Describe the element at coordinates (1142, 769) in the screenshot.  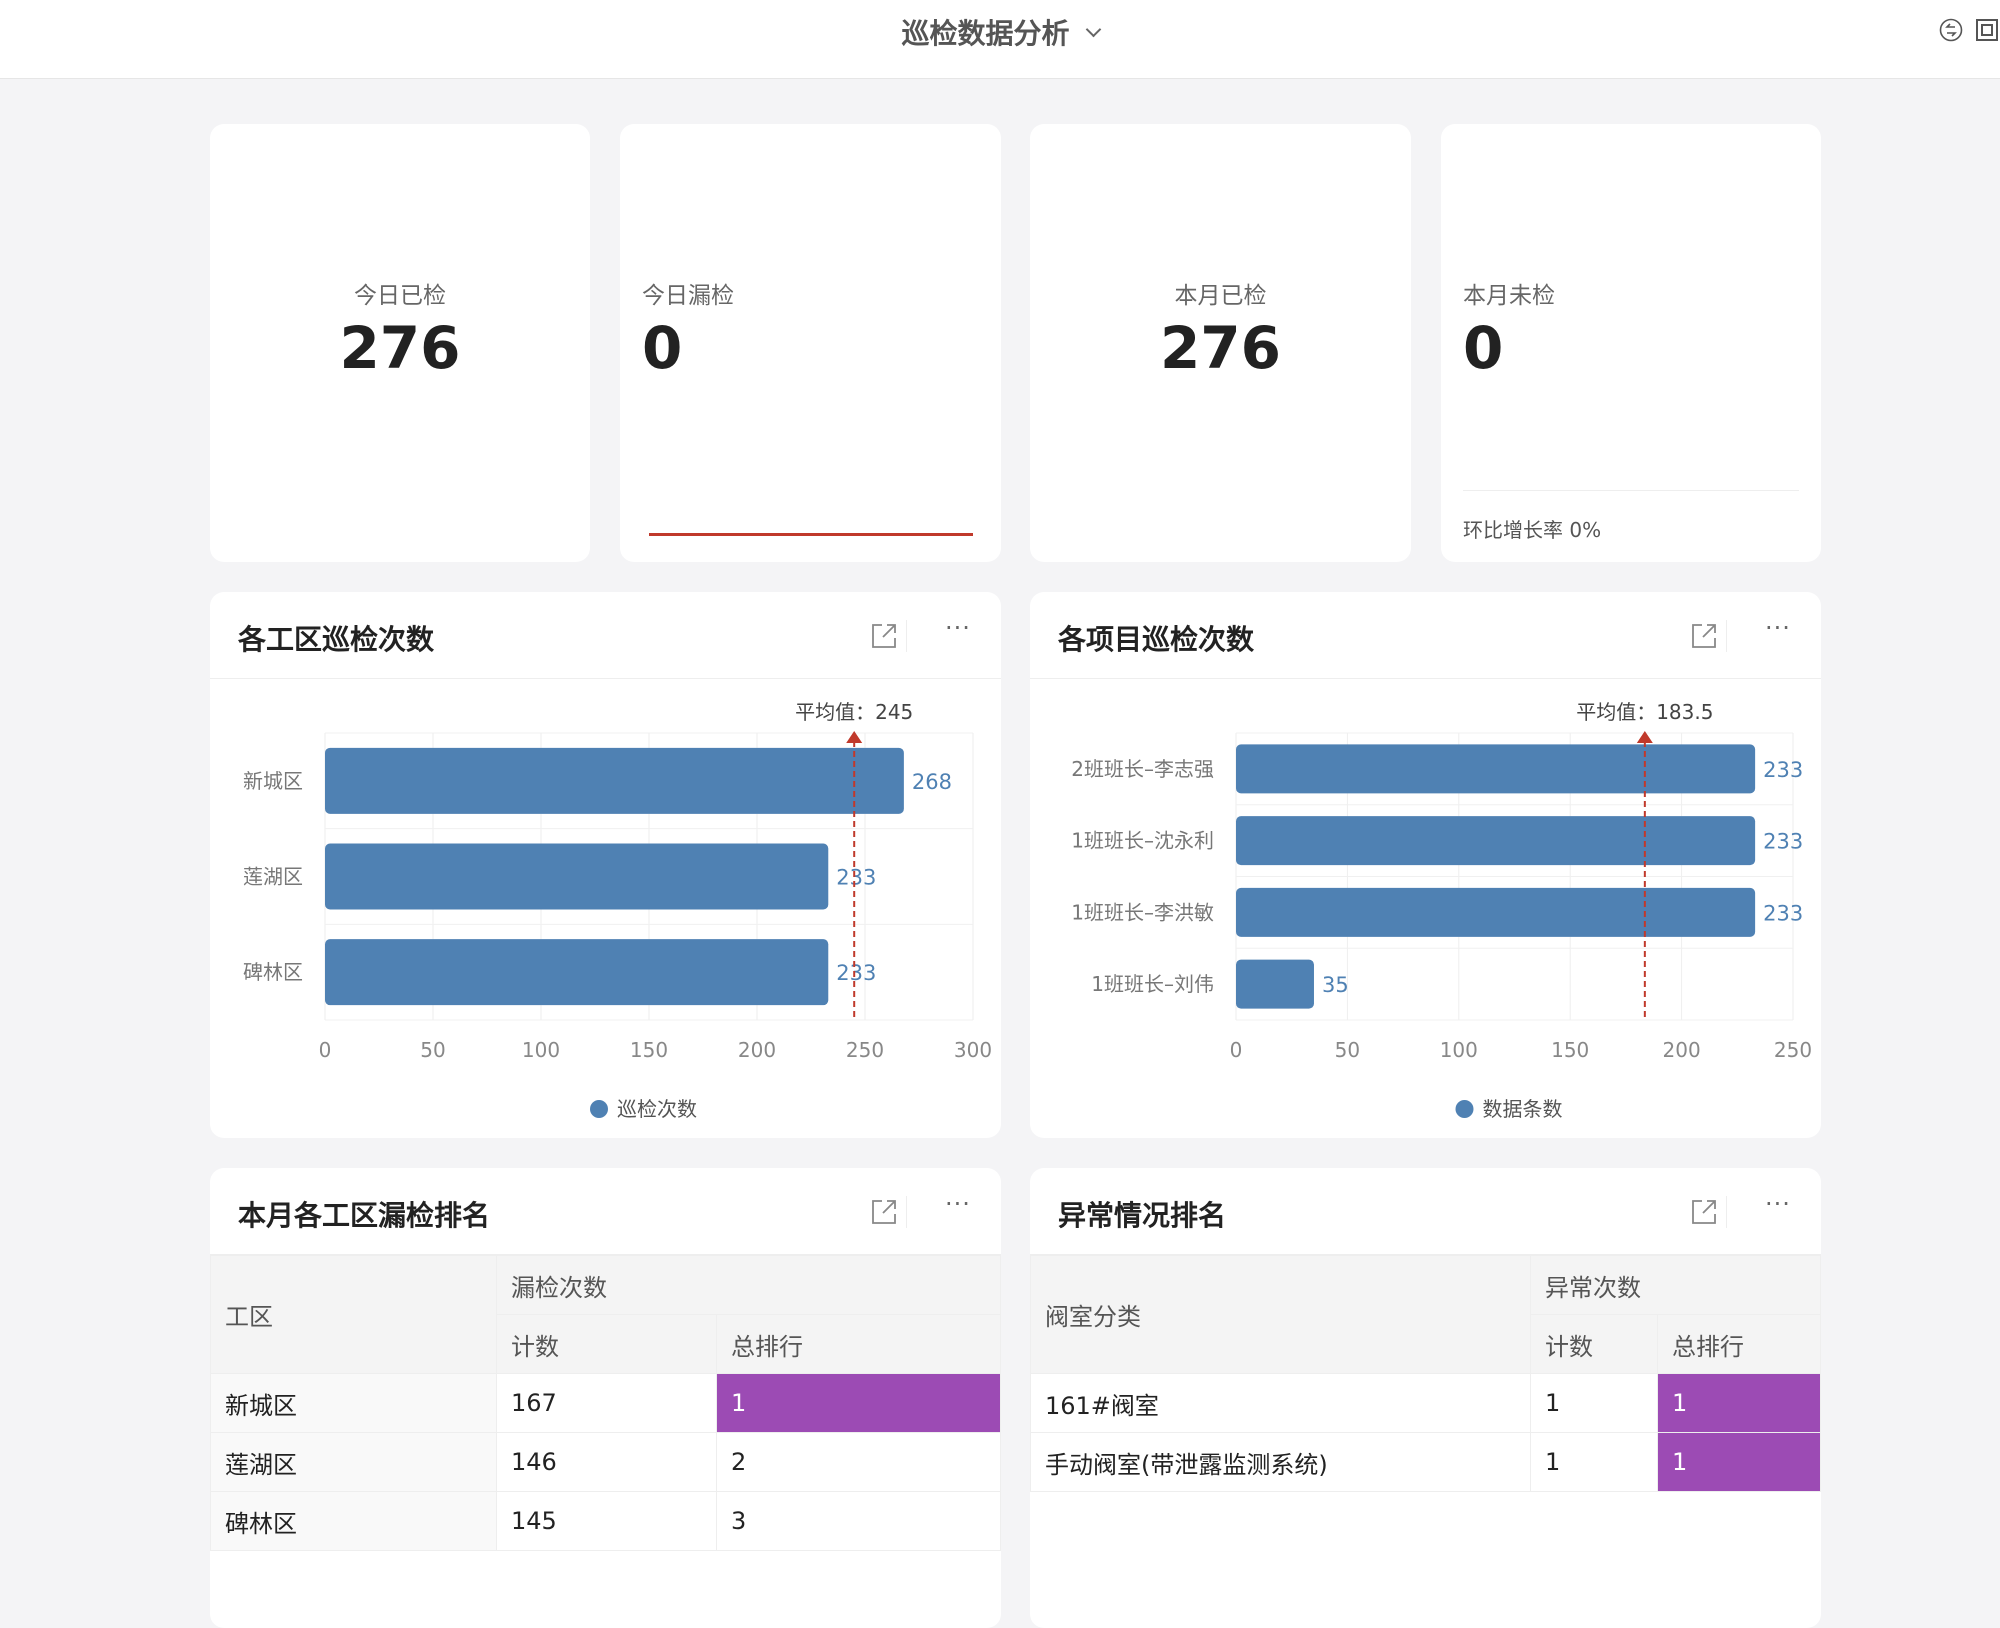
I see `y-tick-label: 2班班长–李志强` at that location.